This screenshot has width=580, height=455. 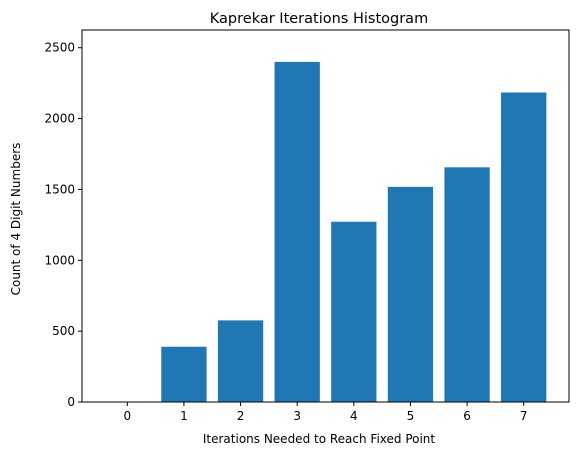 I want to click on chart-title: Kaprekar Iterations Histogram, so click(x=319, y=19).